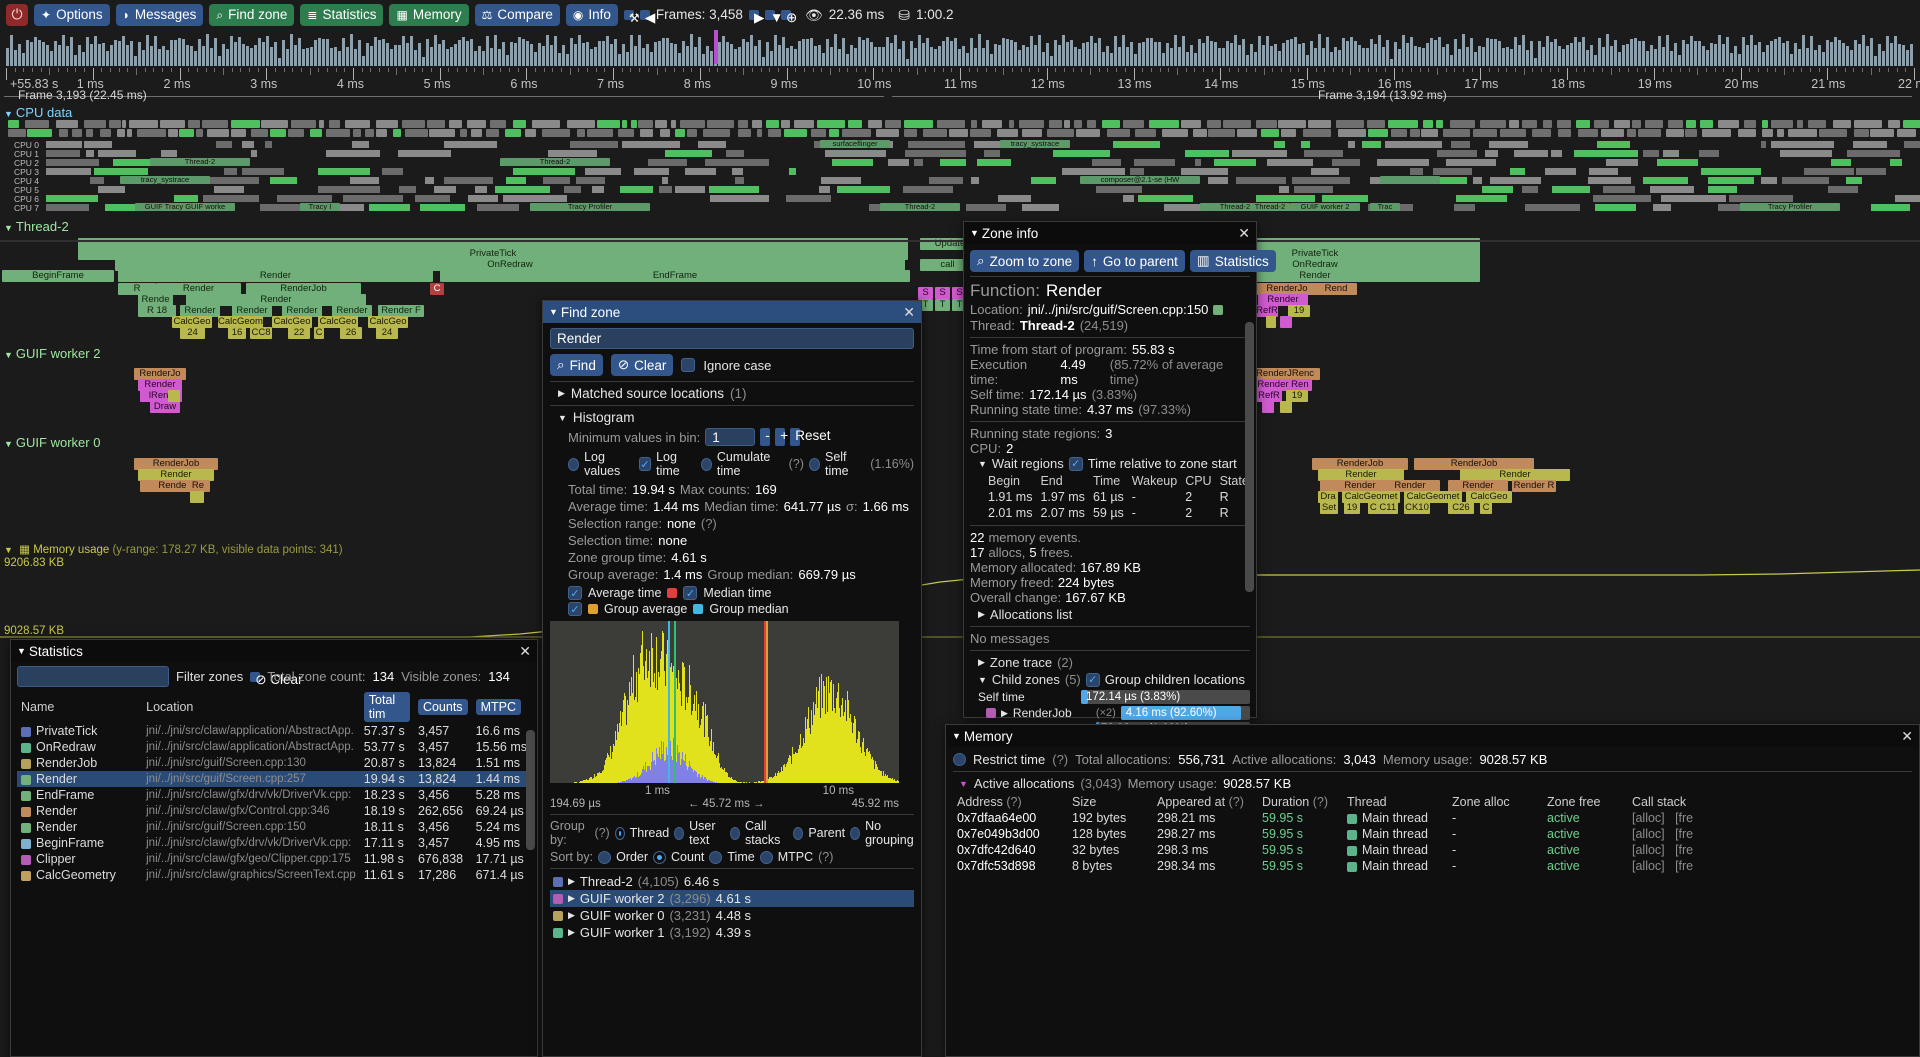  I want to click on timeline-zone: CC8, so click(261, 333).